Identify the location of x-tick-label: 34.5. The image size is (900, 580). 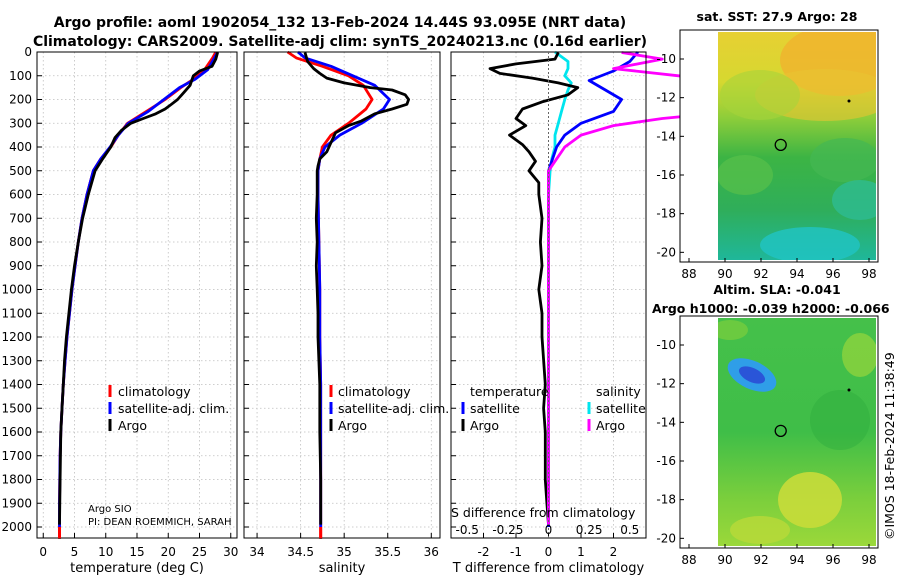
(300, 552).